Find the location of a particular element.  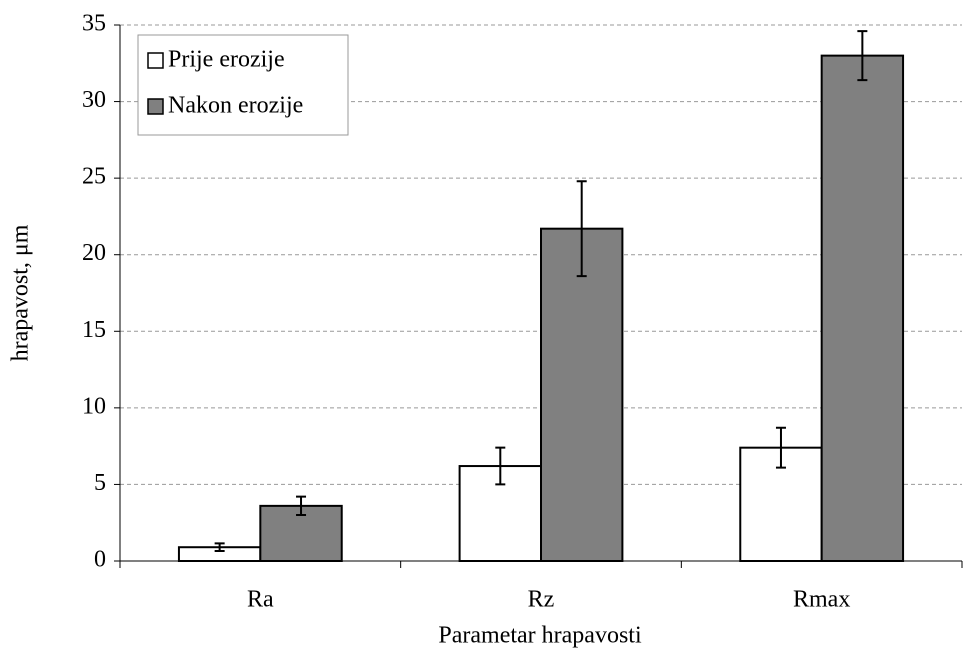

legend-label: Nakon erozije is located at coordinates (235, 106).